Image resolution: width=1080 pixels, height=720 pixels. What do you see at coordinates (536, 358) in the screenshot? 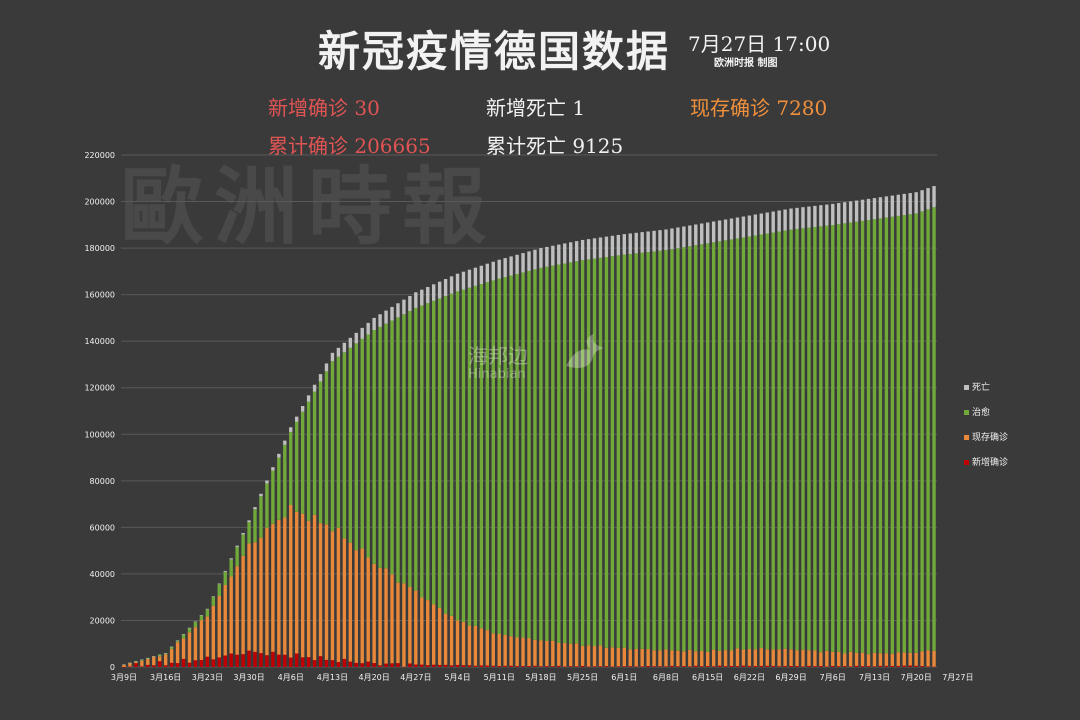
I see `logo: 海邦边 Hinabian` at bounding box center [536, 358].